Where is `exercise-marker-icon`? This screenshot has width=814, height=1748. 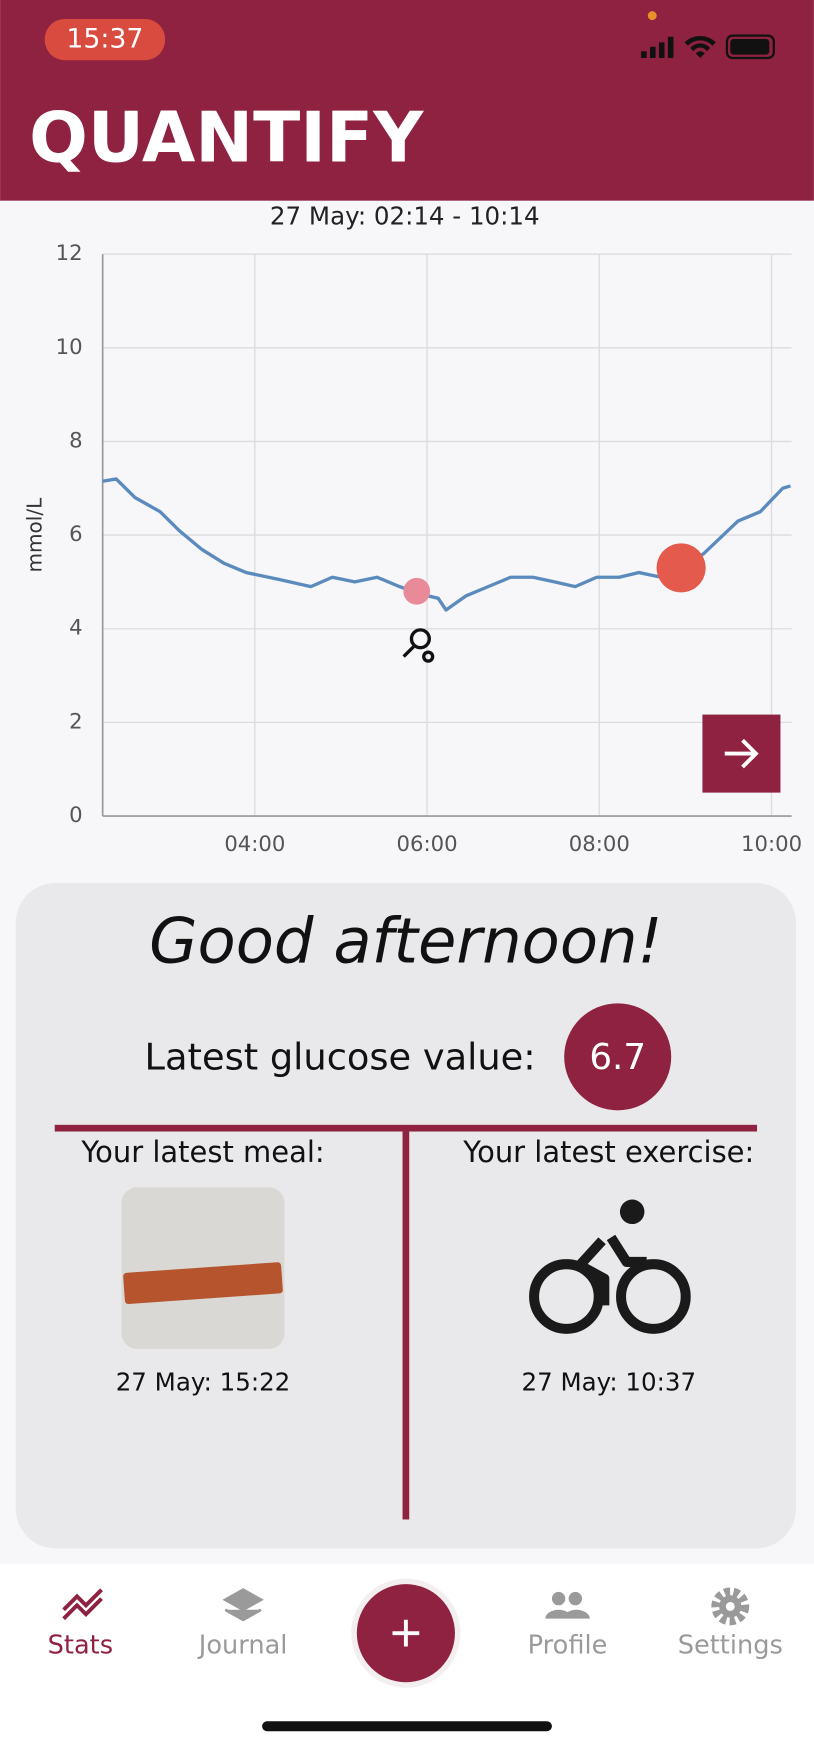
exercise-marker-icon is located at coordinates (418, 645).